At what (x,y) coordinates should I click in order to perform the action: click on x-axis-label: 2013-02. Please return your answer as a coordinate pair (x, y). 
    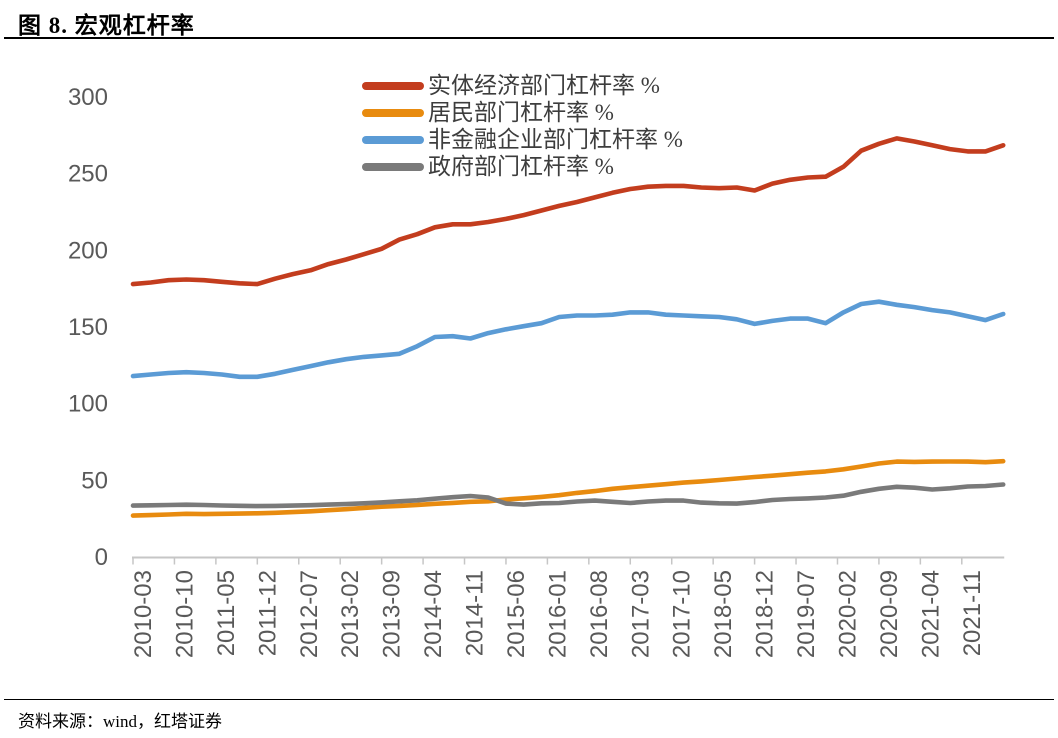
    Looking at the image, I should click on (350, 614).